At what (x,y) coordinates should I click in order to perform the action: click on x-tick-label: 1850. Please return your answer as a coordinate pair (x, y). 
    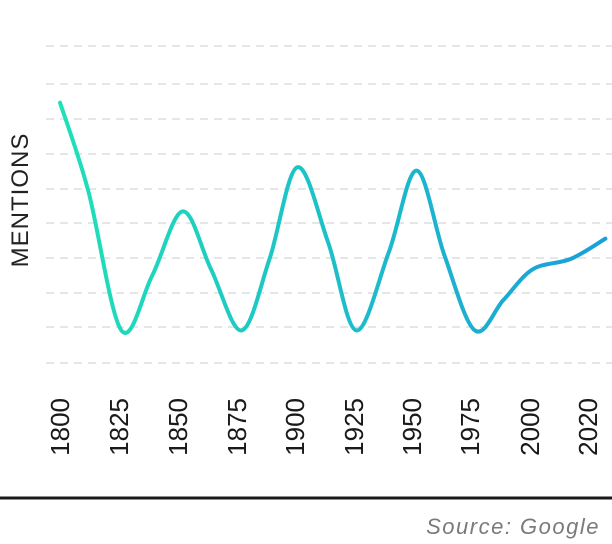
    Looking at the image, I should click on (178, 427).